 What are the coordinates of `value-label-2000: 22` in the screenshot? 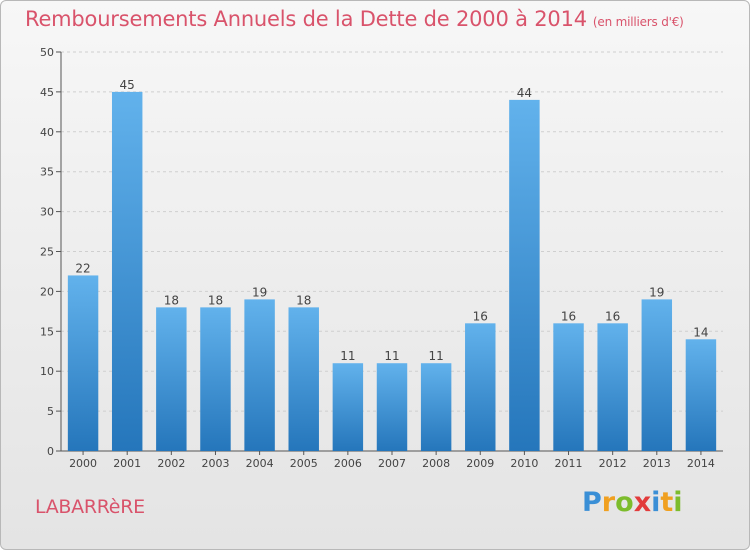 It's located at (82, 268).